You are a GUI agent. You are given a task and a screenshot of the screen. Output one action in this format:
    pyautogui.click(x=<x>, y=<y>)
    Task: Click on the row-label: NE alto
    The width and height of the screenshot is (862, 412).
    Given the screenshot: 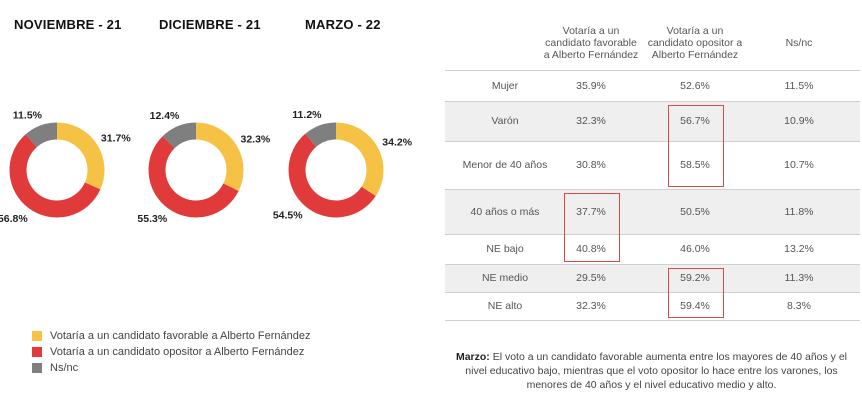 What is the action you would take?
    pyautogui.click(x=505, y=306)
    